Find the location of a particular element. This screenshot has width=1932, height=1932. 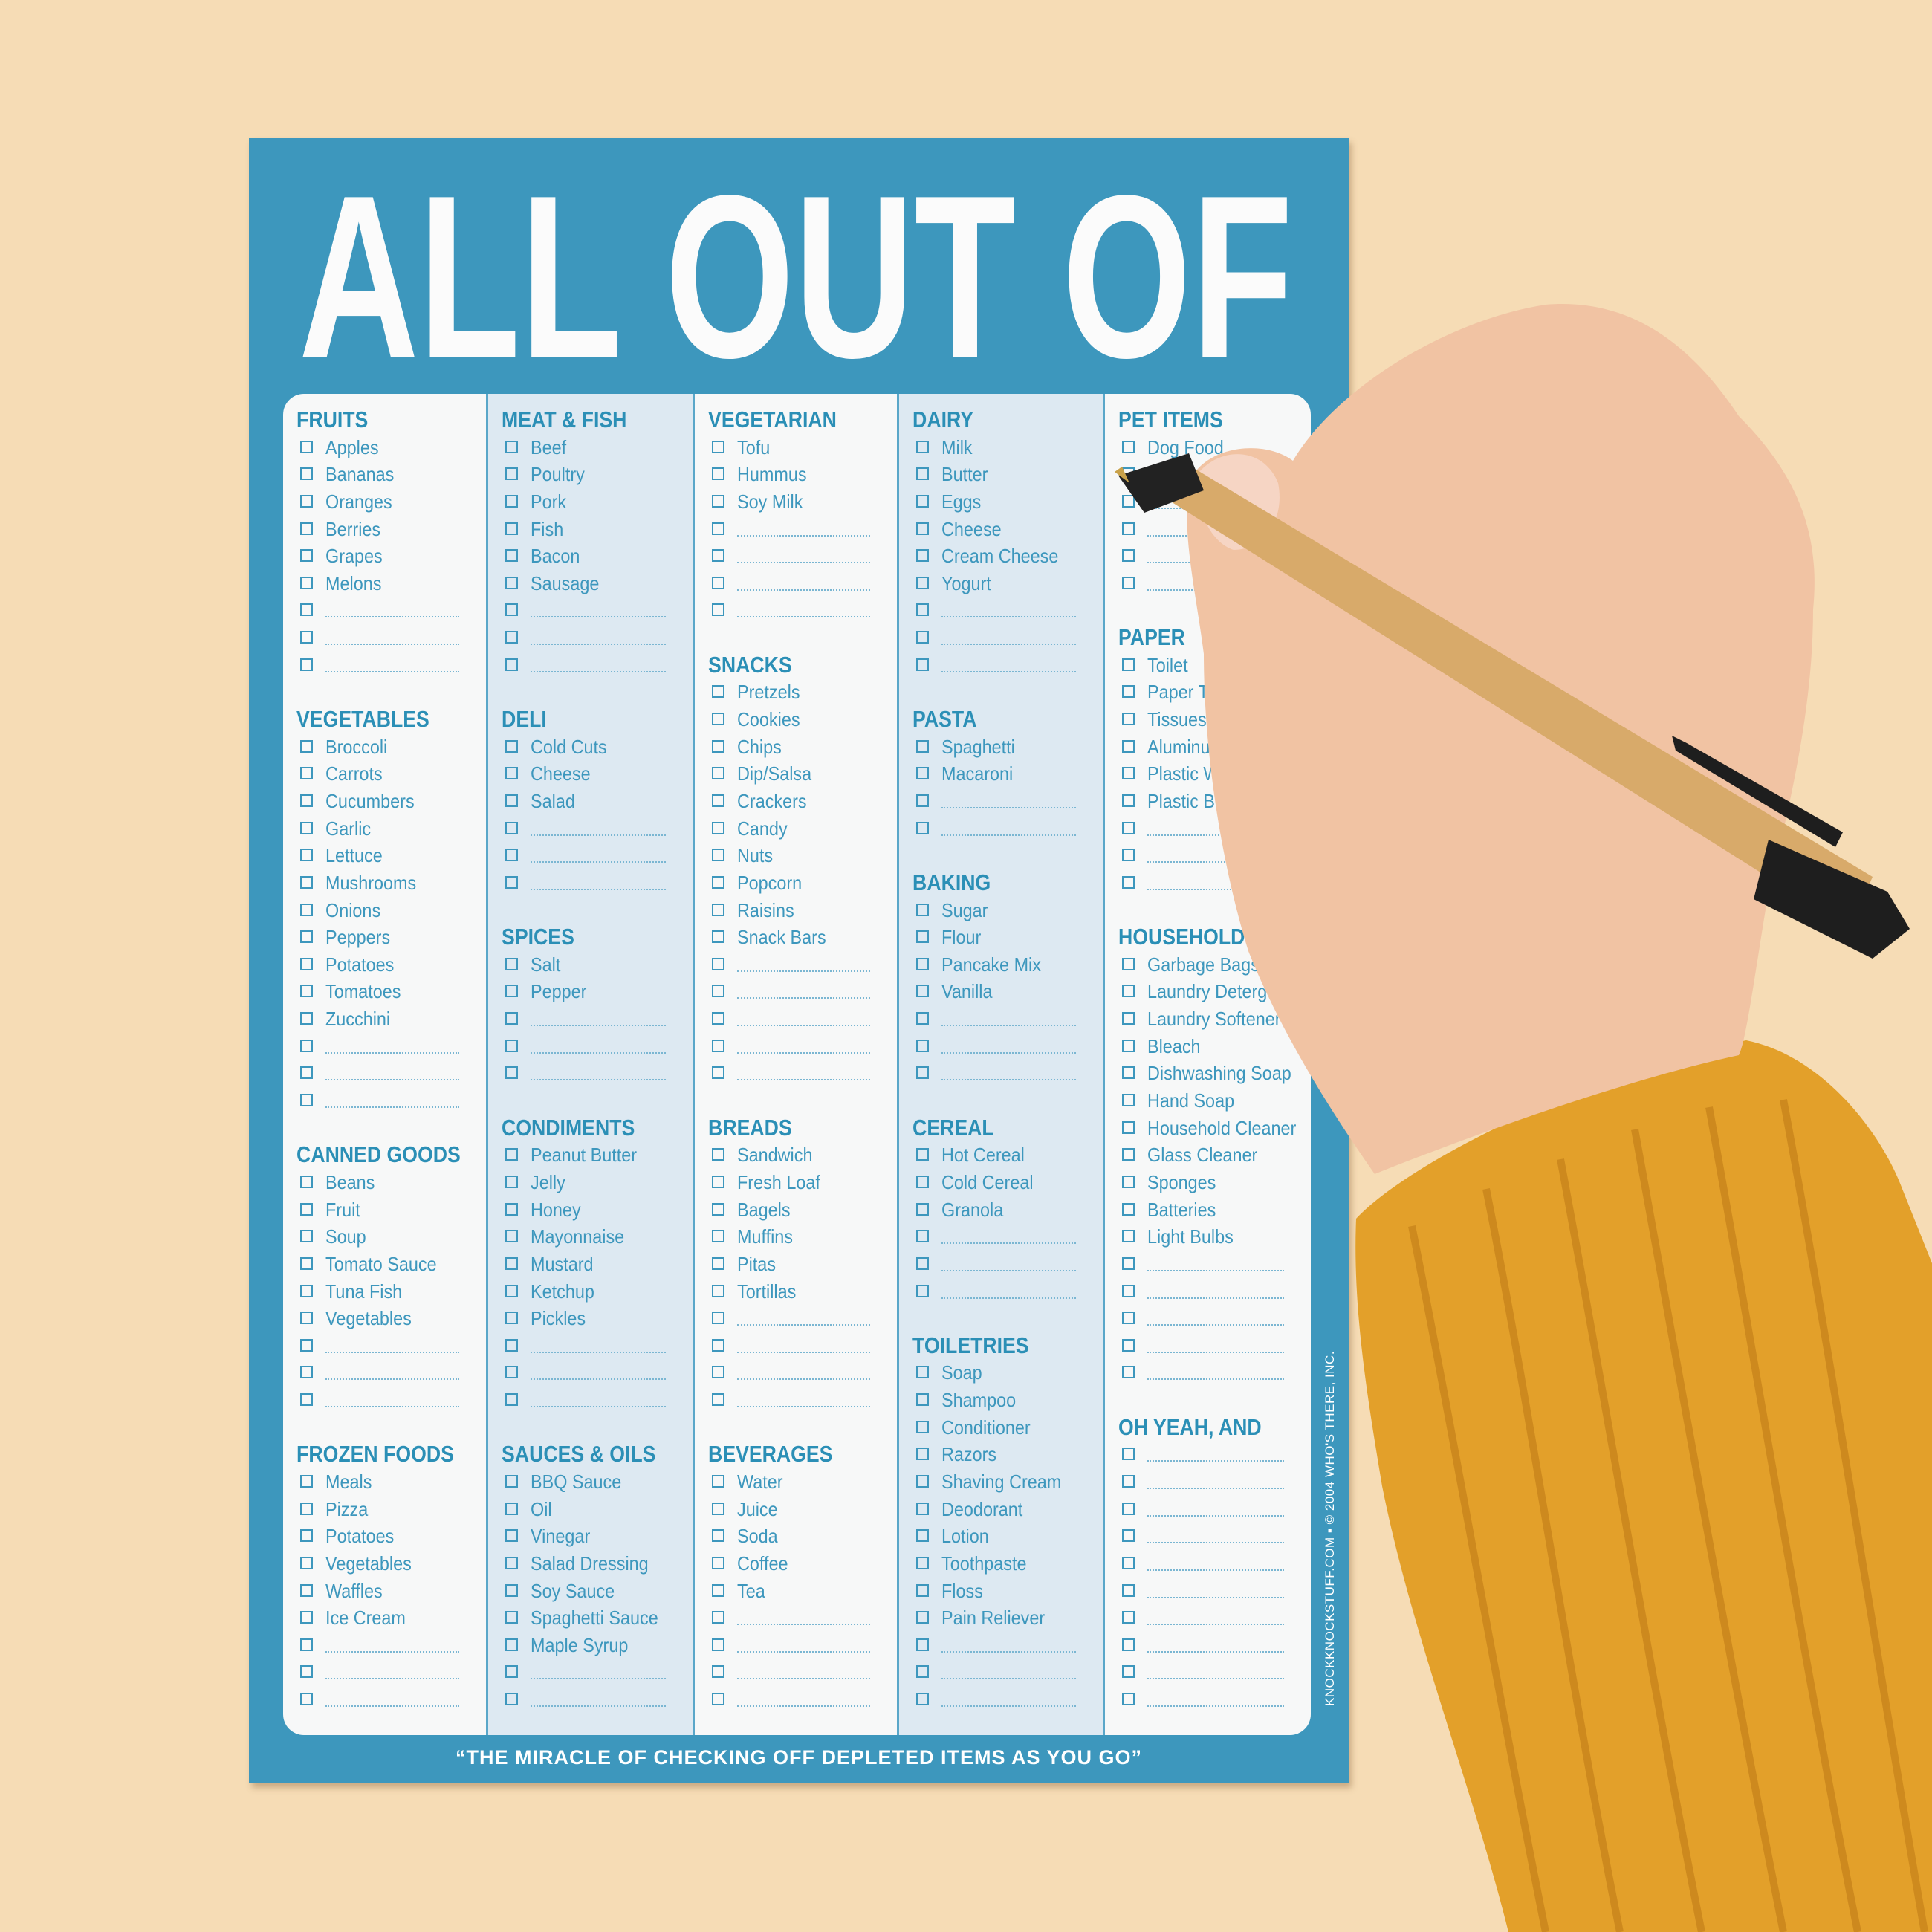

list-item: Tomato Sauce is located at coordinates (384, 1264).